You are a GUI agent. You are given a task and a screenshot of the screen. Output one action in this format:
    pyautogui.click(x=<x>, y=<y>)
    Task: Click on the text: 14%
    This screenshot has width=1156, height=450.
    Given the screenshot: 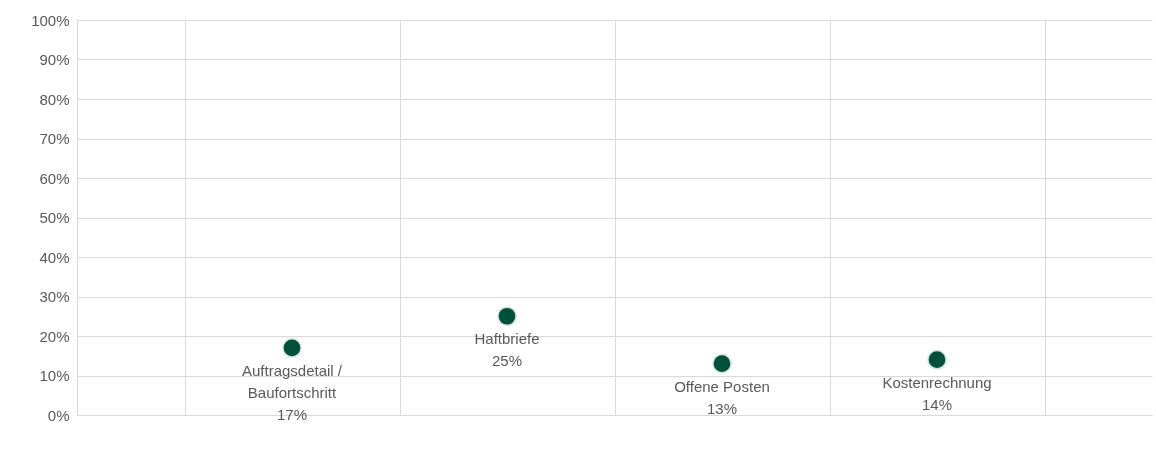 What is the action you would take?
    pyautogui.click(x=937, y=404)
    